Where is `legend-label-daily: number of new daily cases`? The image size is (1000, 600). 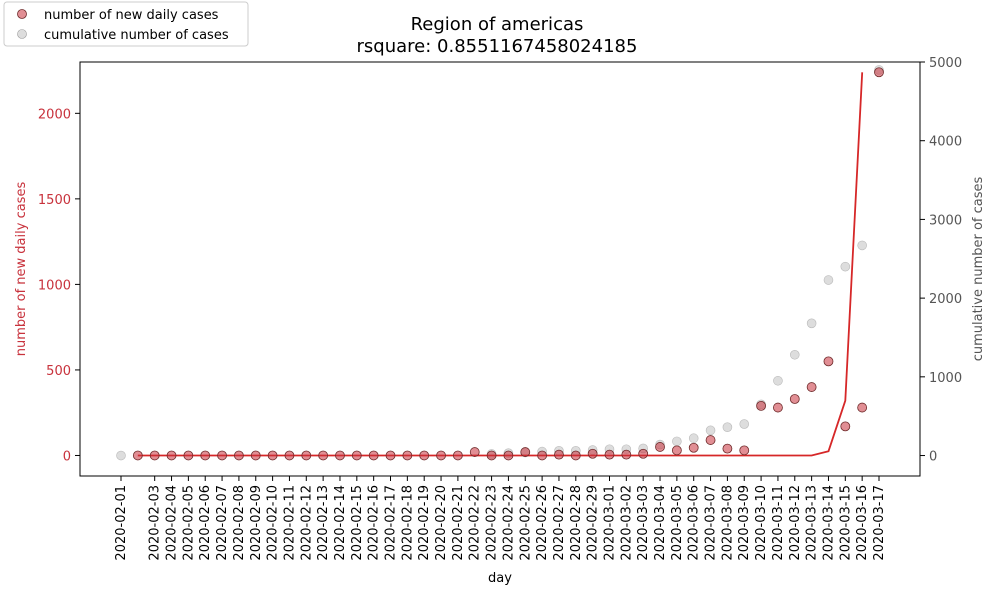
legend-label-daily: number of new daily cases is located at coordinates (131, 15).